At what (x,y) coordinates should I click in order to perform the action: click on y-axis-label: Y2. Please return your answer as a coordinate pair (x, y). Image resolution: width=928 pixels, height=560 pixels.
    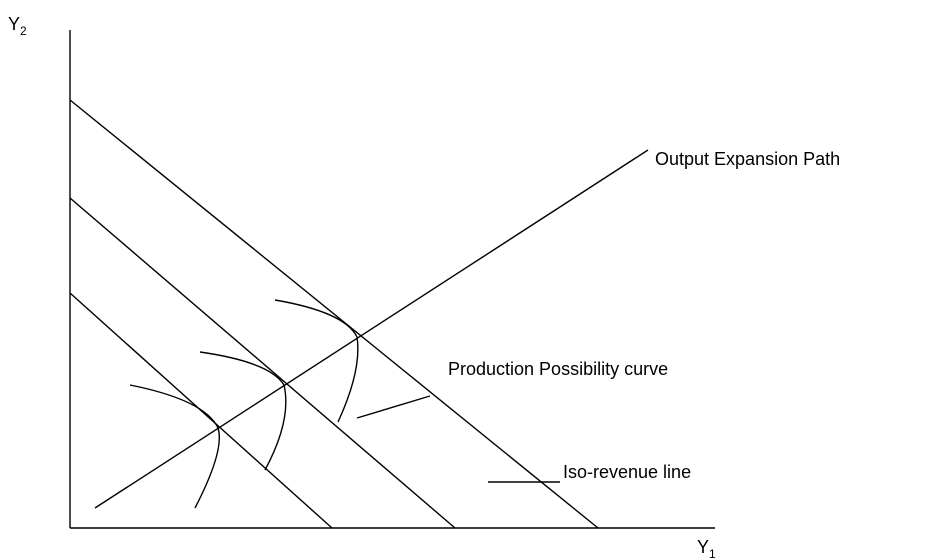
    Looking at the image, I should click on (17, 26).